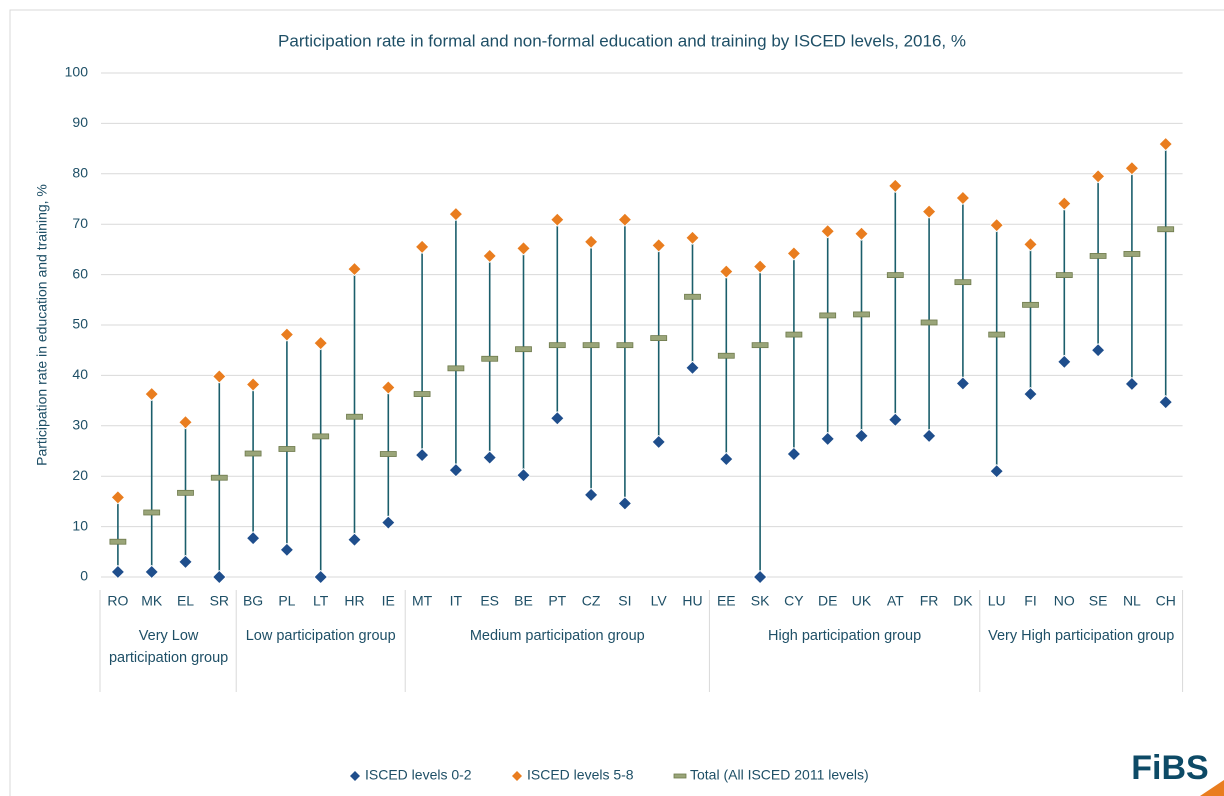 This screenshot has width=1224, height=796. I want to click on x-tick-label: FR, so click(929, 601).